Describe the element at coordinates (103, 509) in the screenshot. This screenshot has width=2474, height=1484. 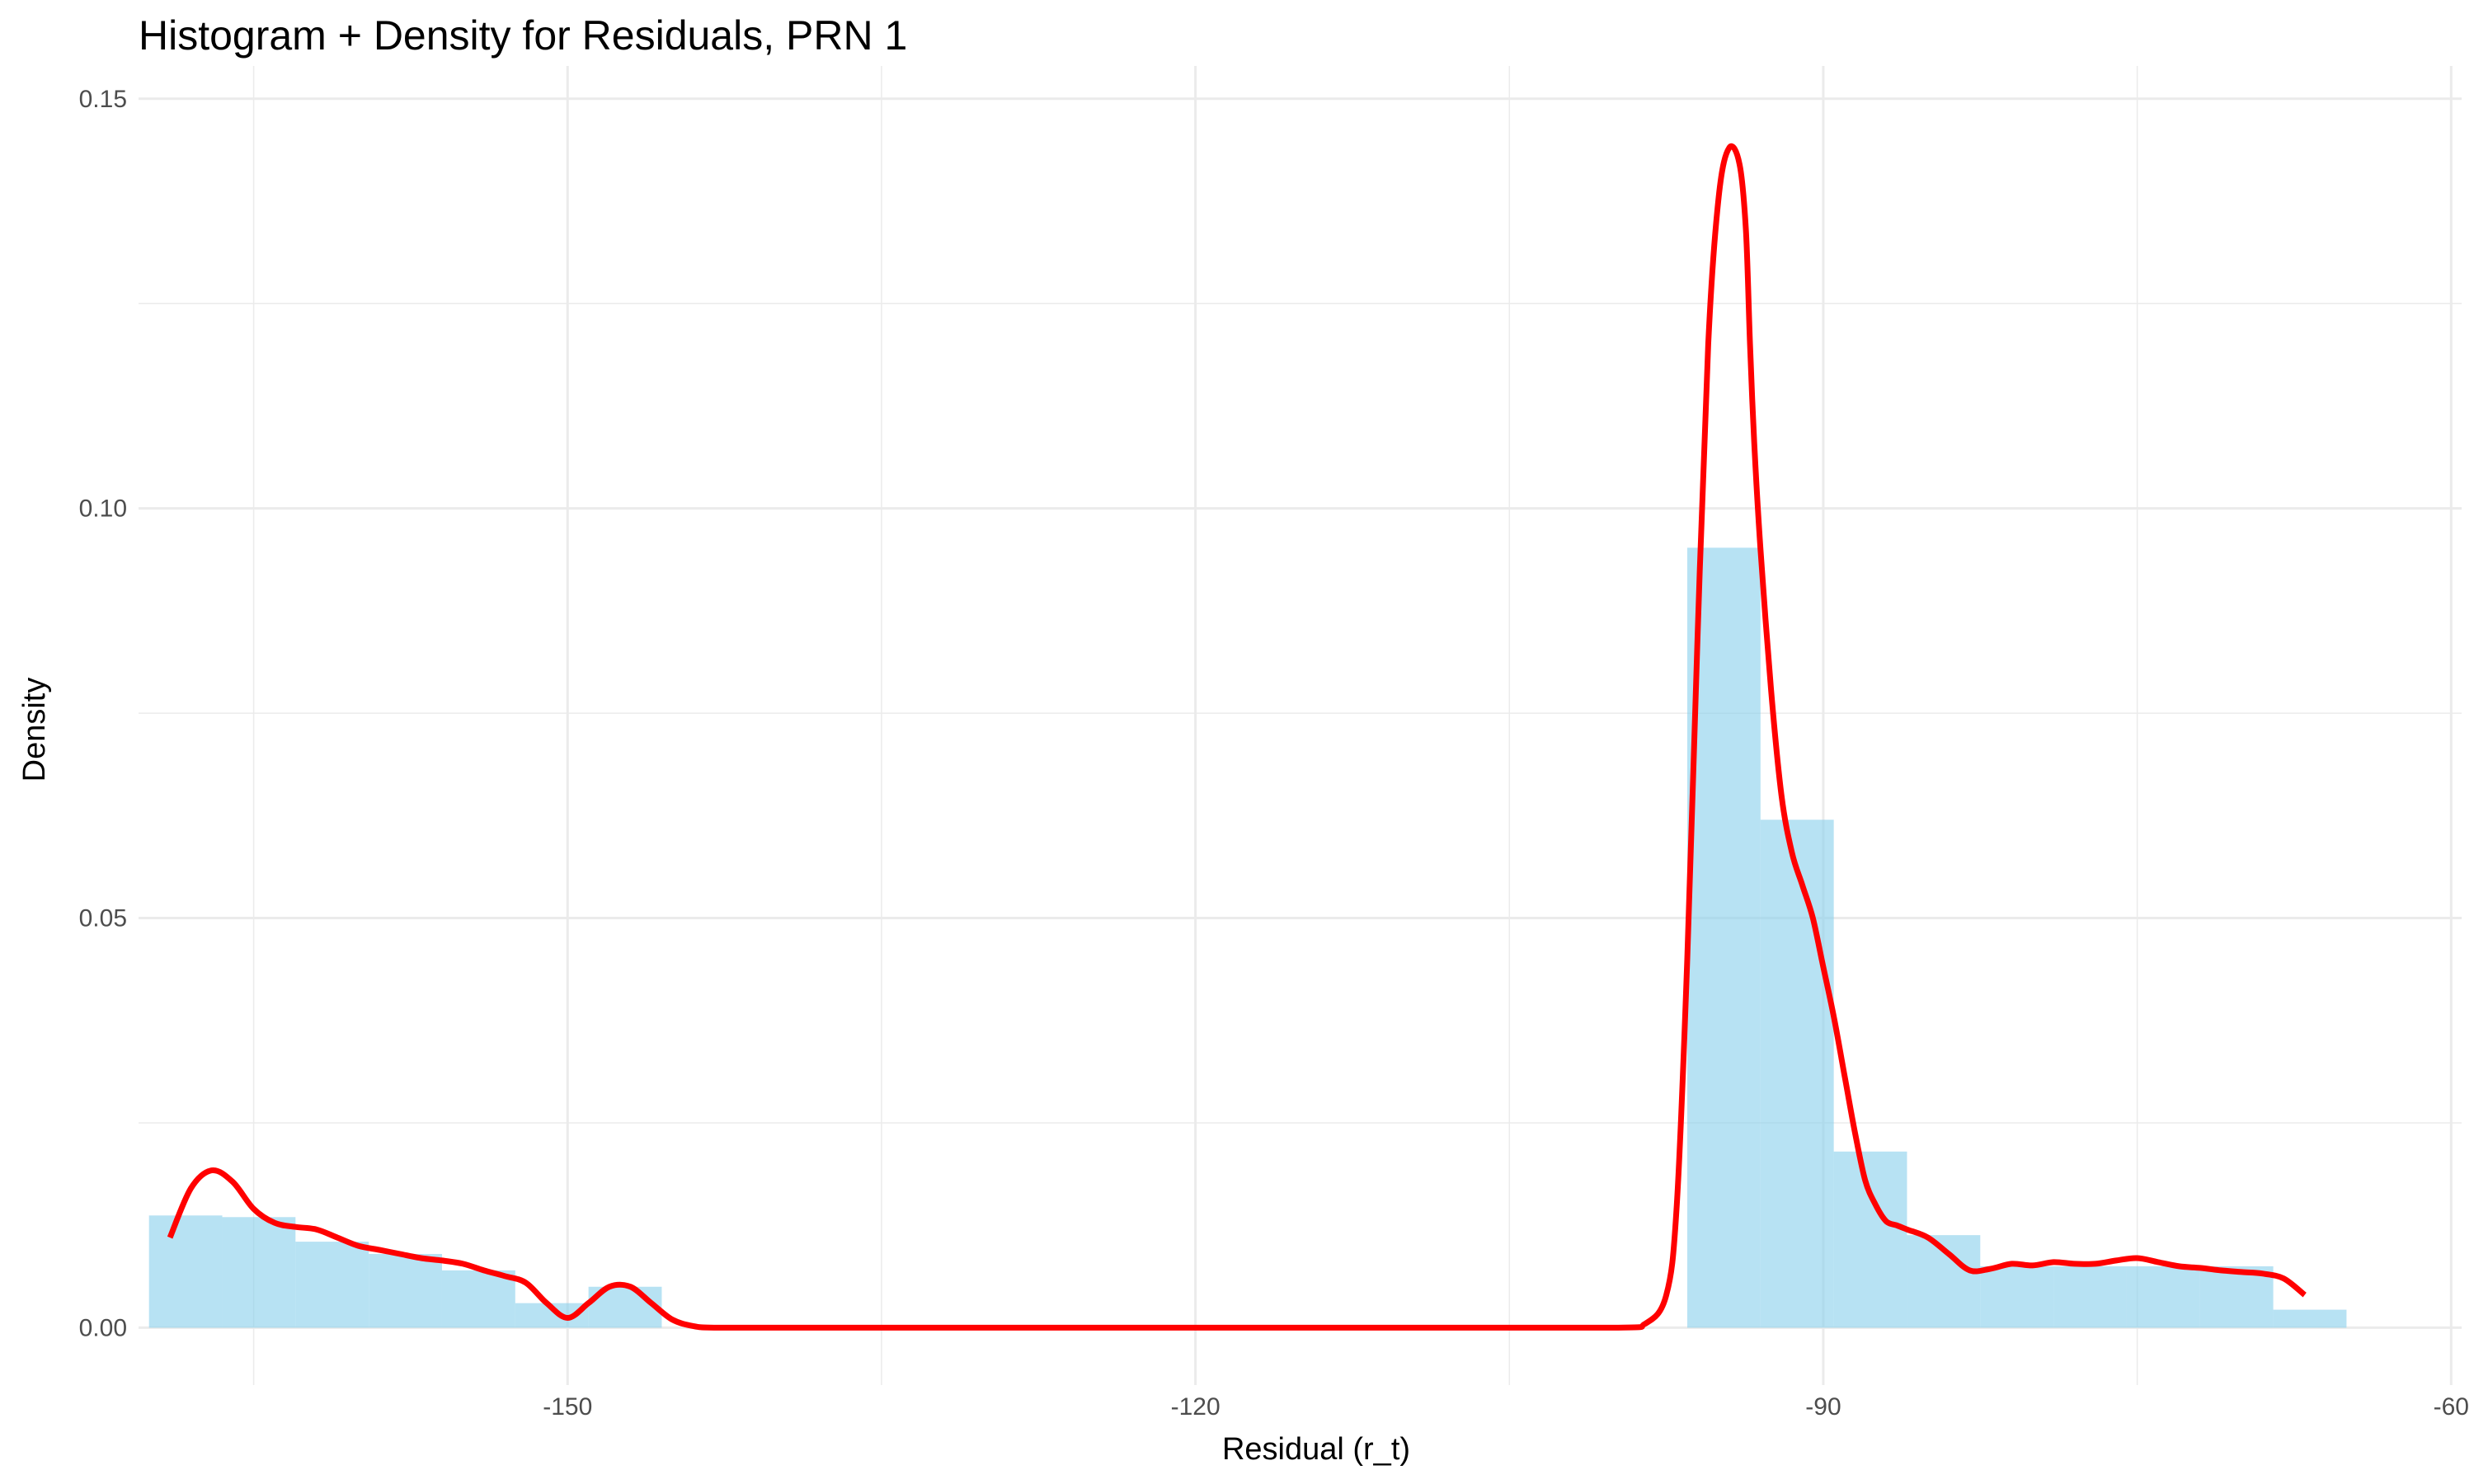
I see `y-tick-label-2: 0.10` at that location.